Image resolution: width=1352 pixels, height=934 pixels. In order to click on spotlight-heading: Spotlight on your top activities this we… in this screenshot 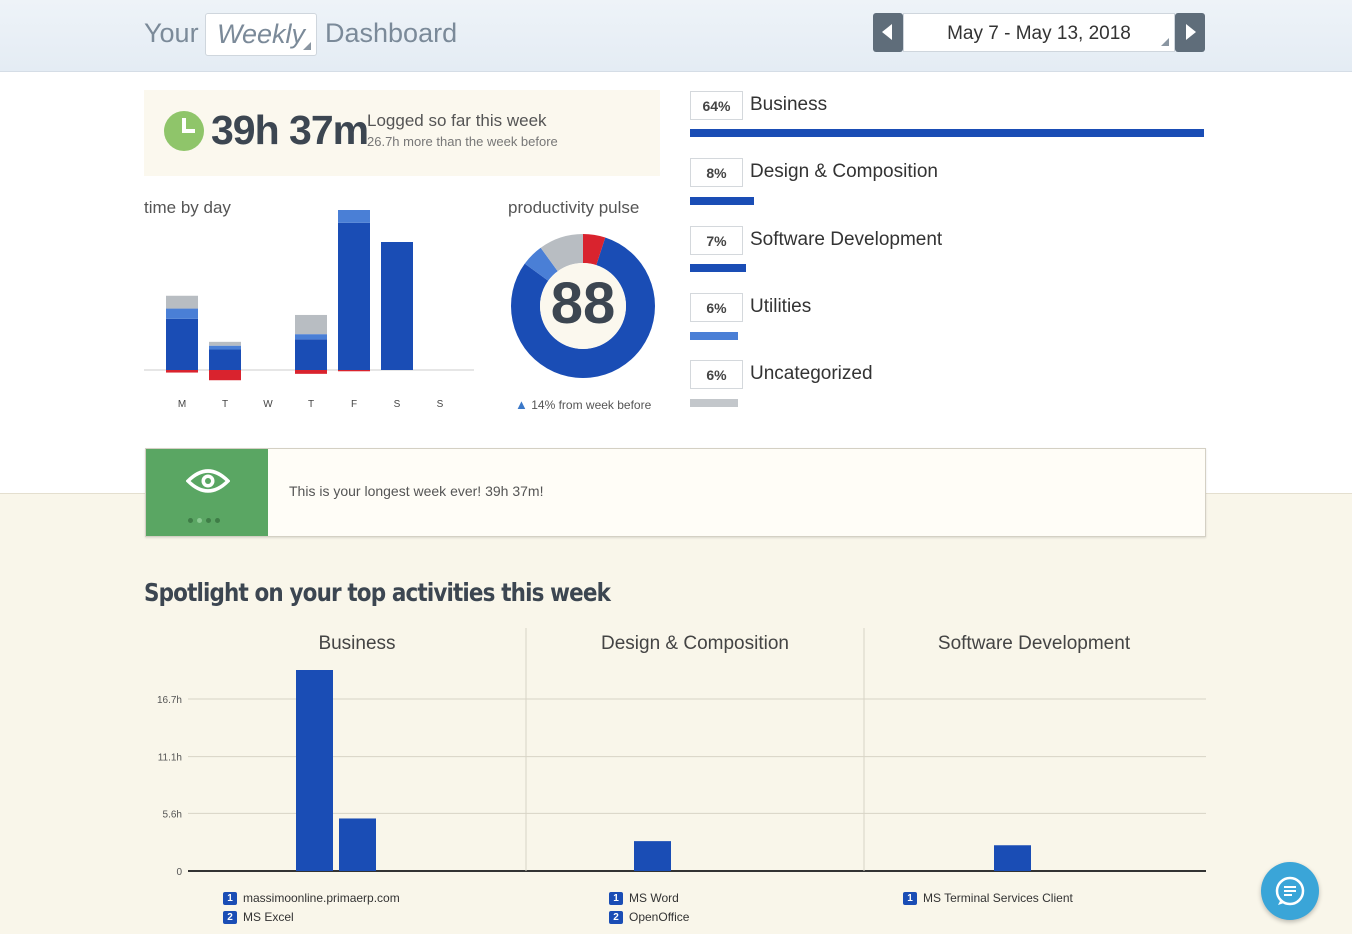, I will do `click(377, 592)`.